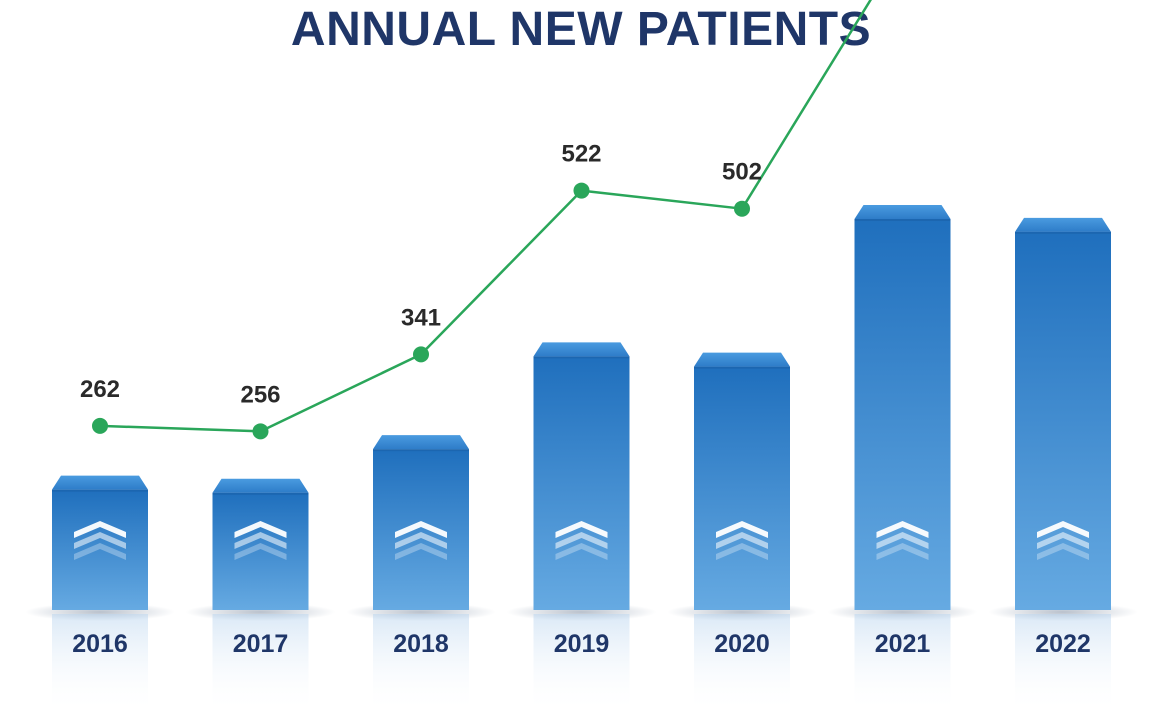 The image size is (1162, 720). I want to click on bar-reflections, so click(581, 664).